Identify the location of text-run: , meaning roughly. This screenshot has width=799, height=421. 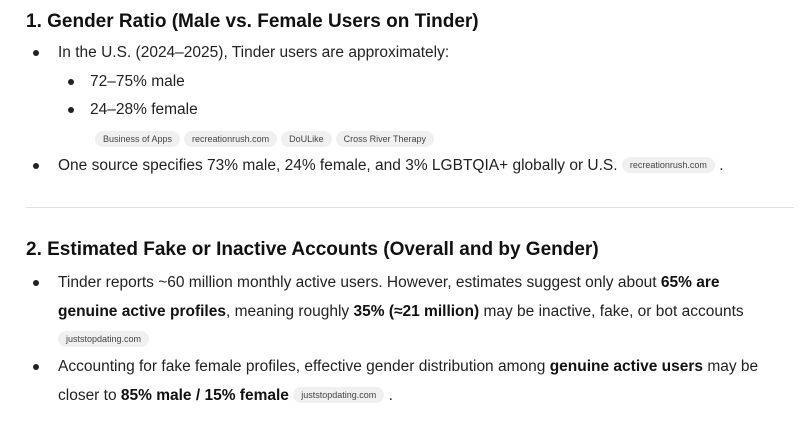
(289, 311).